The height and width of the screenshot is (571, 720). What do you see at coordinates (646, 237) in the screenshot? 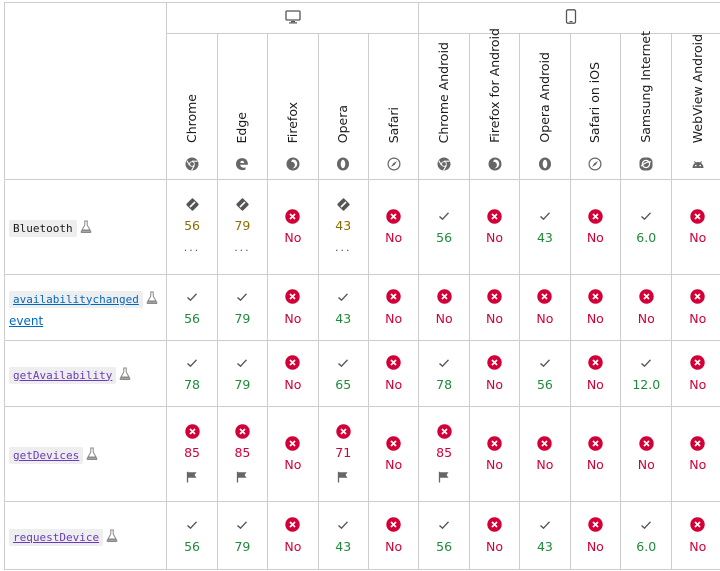
I see `version-label: 6.0` at bounding box center [646, 237].